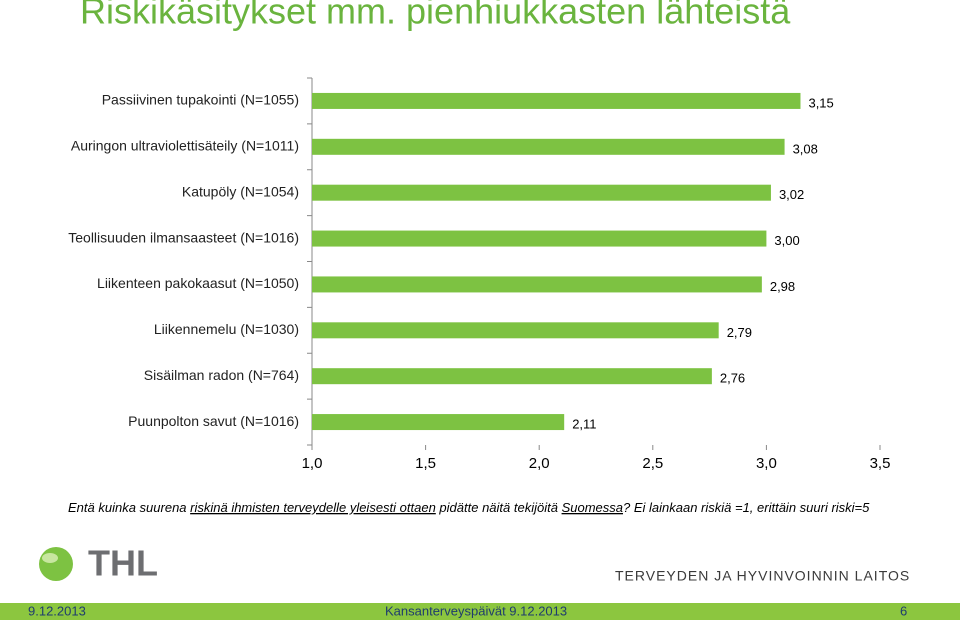 This screenshot has height=620, width=960. What do you see at coordinates (129, 507) in the screenshot?
I see `caption-part: Entä kuinka suurena` at bounding box center [129, 507].